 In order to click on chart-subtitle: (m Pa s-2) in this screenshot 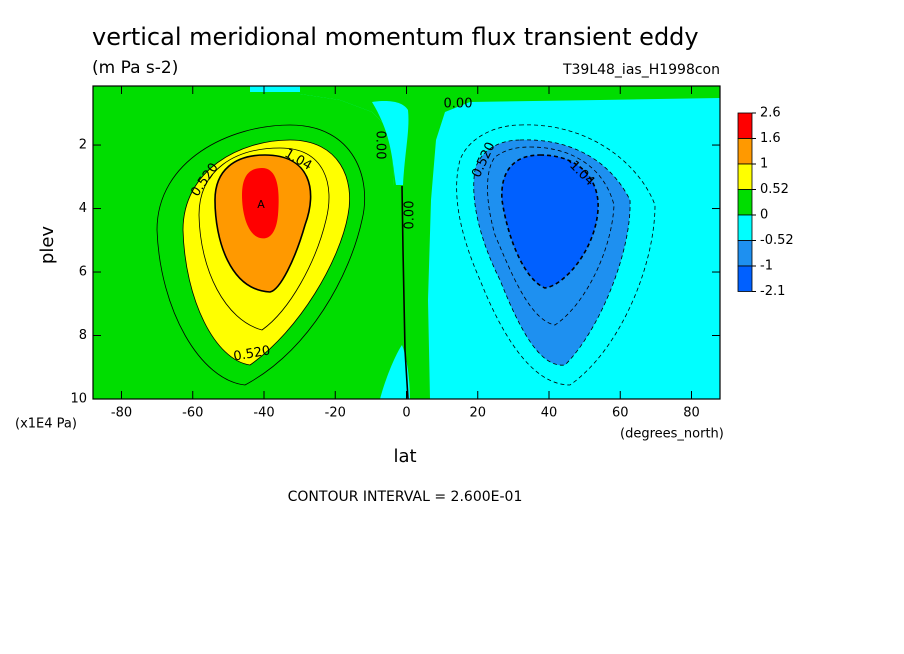, I will do `click(135, 68)`.